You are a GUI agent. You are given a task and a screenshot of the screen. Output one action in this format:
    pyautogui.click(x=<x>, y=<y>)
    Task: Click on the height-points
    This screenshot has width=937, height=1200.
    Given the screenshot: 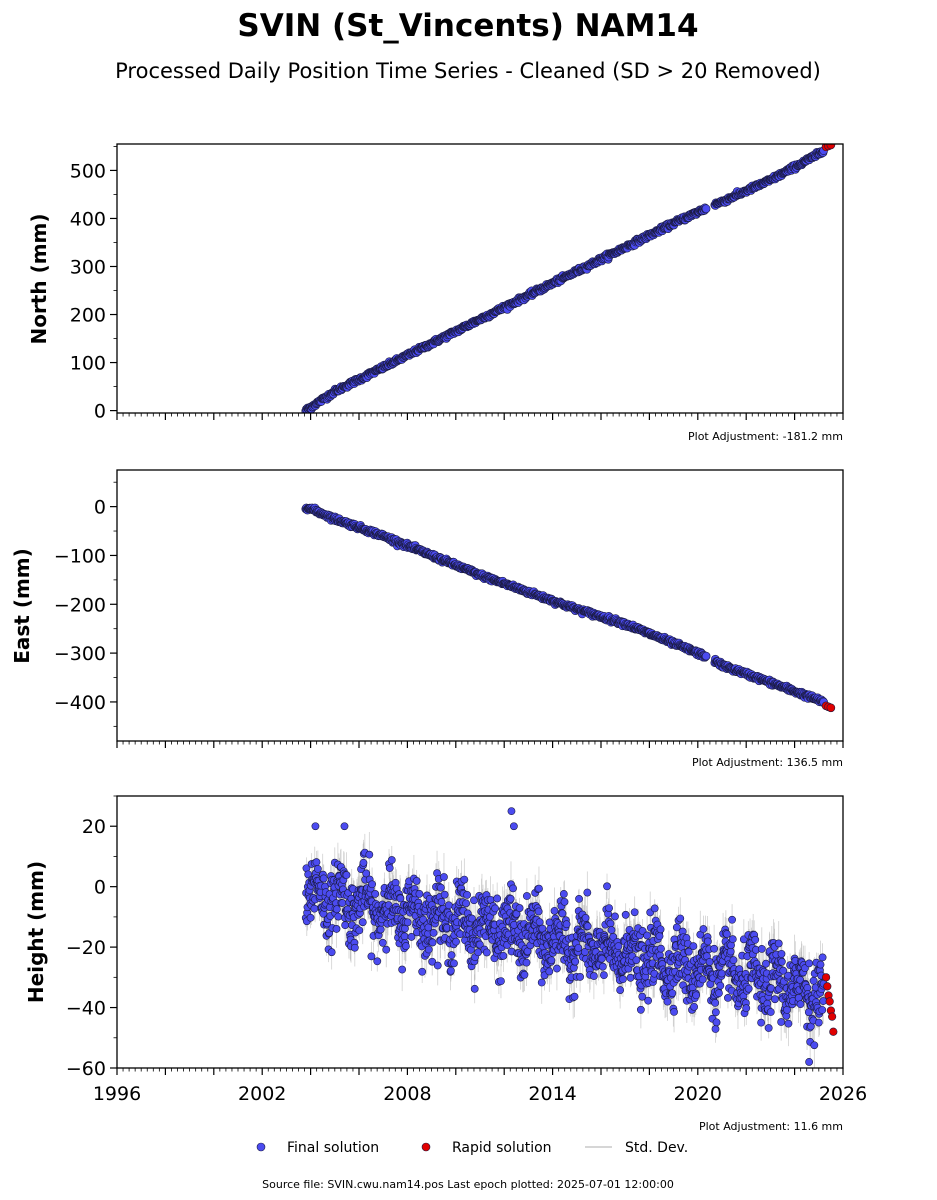 What is the action you would take?
    pyautogui.click(x=569, y=936)
    